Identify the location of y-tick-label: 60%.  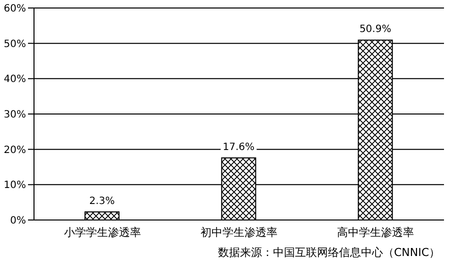
(15, 9).